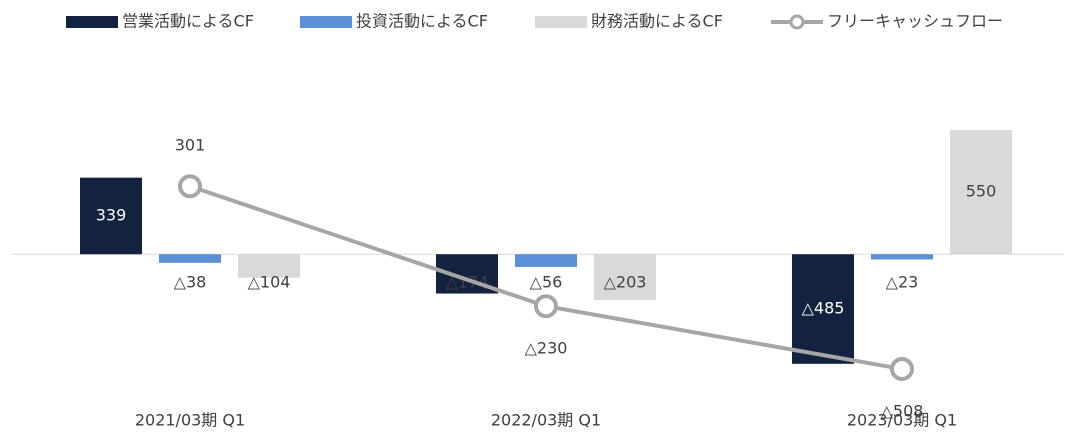  Describe the element at coordinates (190, 145) in the screenshot. I see `data-label: 301` at that location.